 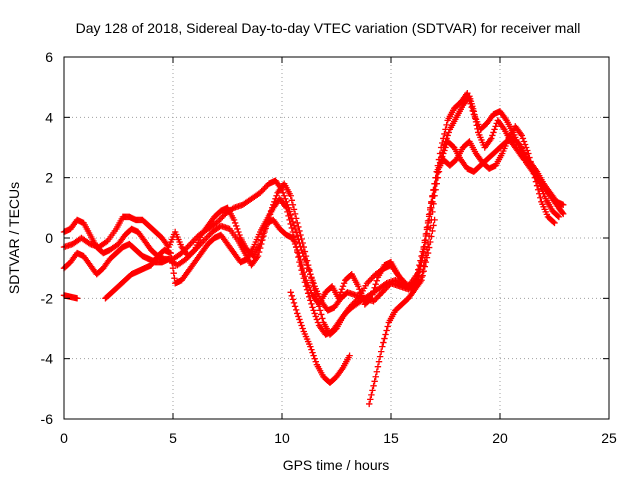 What do you see at coordinates (609, 438) in the screenshot?
I see `x-tick-label: 25` at bounding box center [609, 438].